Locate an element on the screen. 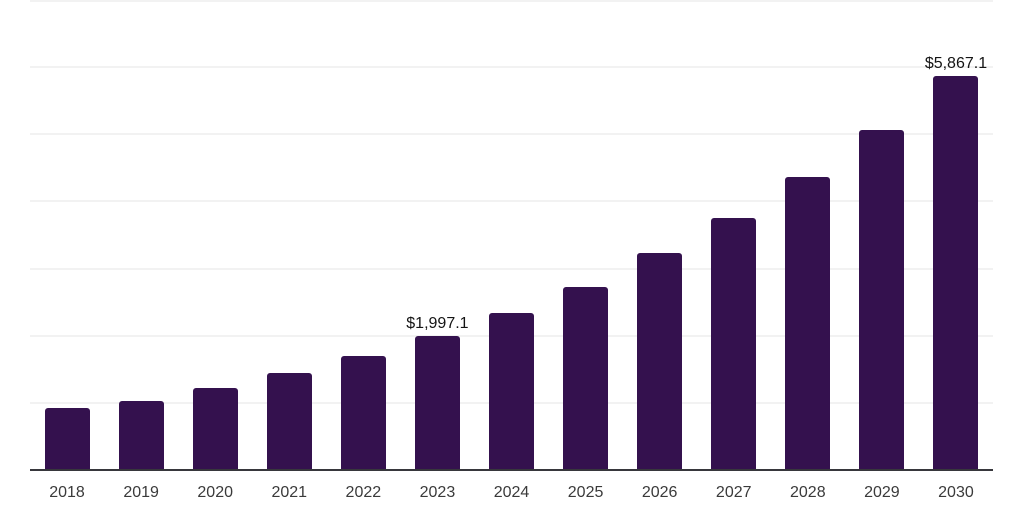  bar-2019 is located at coordinates (141, 435).